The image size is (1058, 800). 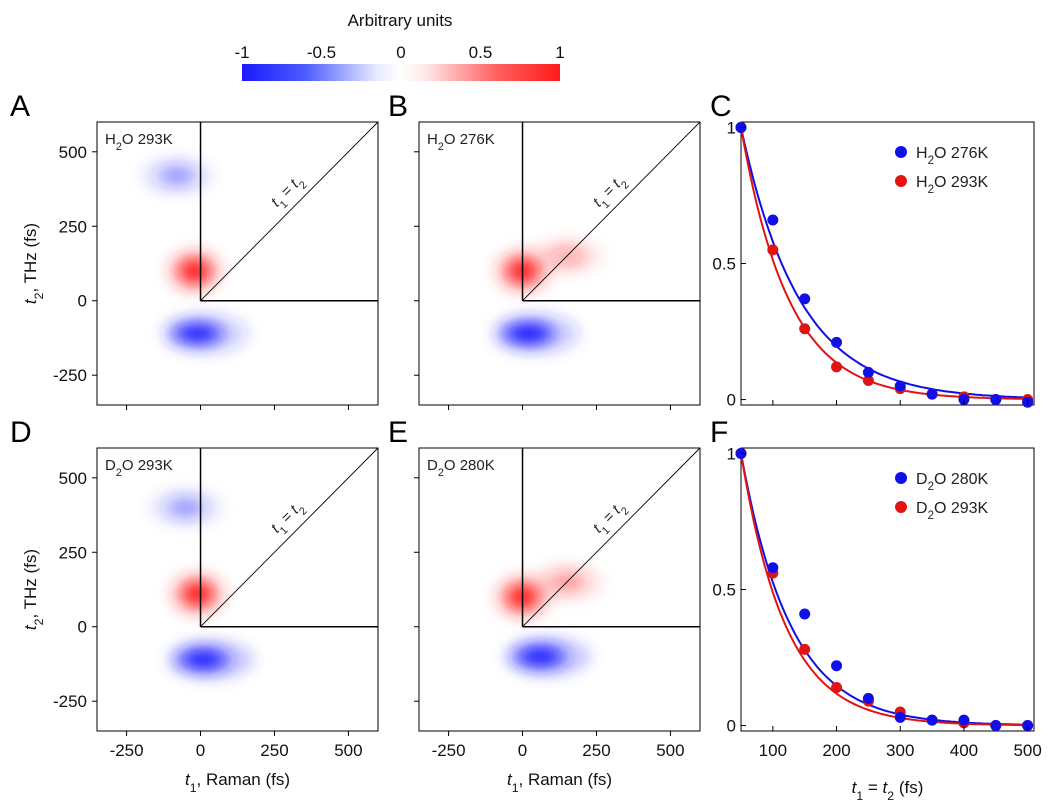 I want to click on legend-label: H2O 276K, so click(x=952, y=156).